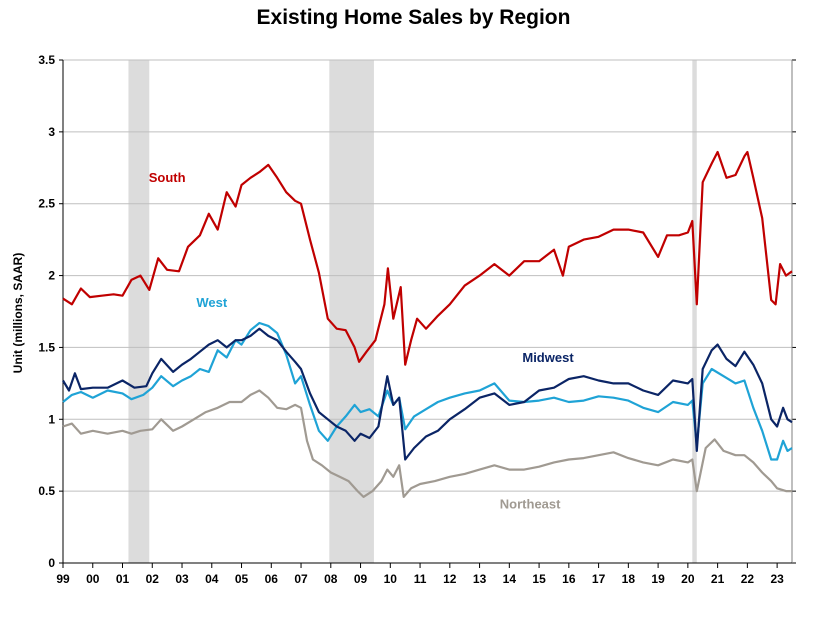 Image resolution: width=827 pixels, height=621 pixels. I want to click on y-axis-label: Unit (millions, SAAR), so click(18, 313).